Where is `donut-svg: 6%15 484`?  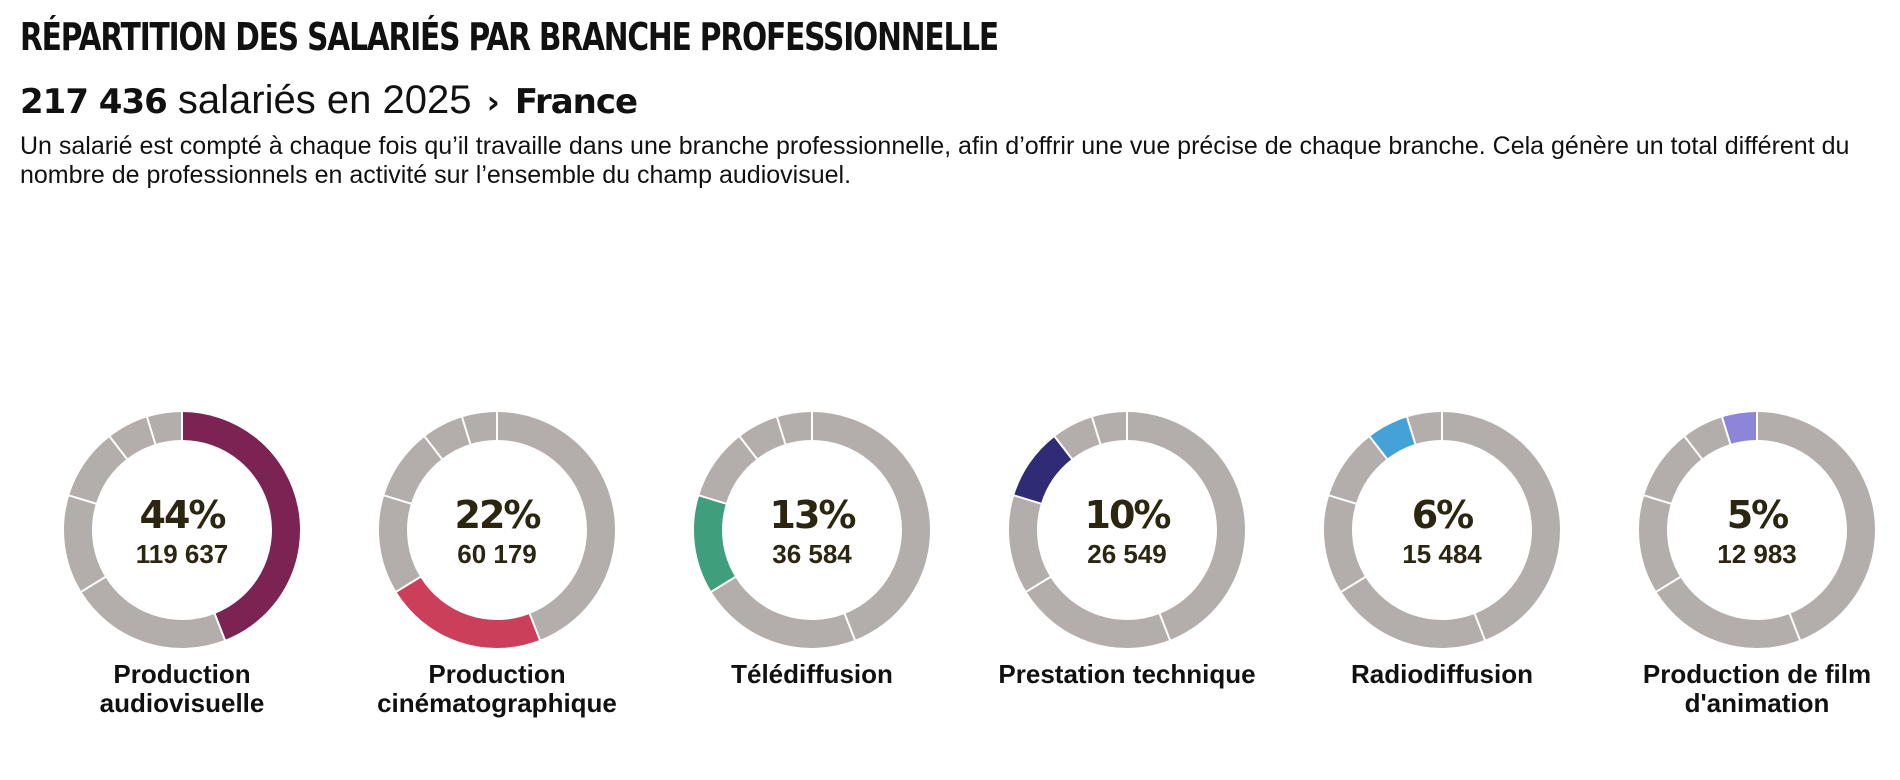 donut-svg: 6%15 484 is located at coordinates (1442, 529).